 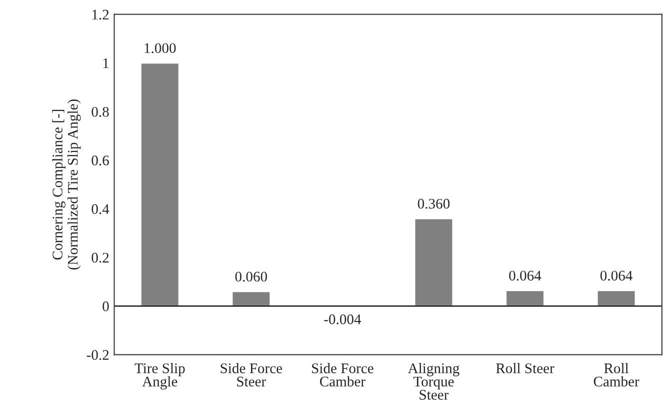 What do you see at coordinates (251, 374) in the screenshot?
I see `x-tick-label: Side Force Steer` at bounding box center [251, 374].